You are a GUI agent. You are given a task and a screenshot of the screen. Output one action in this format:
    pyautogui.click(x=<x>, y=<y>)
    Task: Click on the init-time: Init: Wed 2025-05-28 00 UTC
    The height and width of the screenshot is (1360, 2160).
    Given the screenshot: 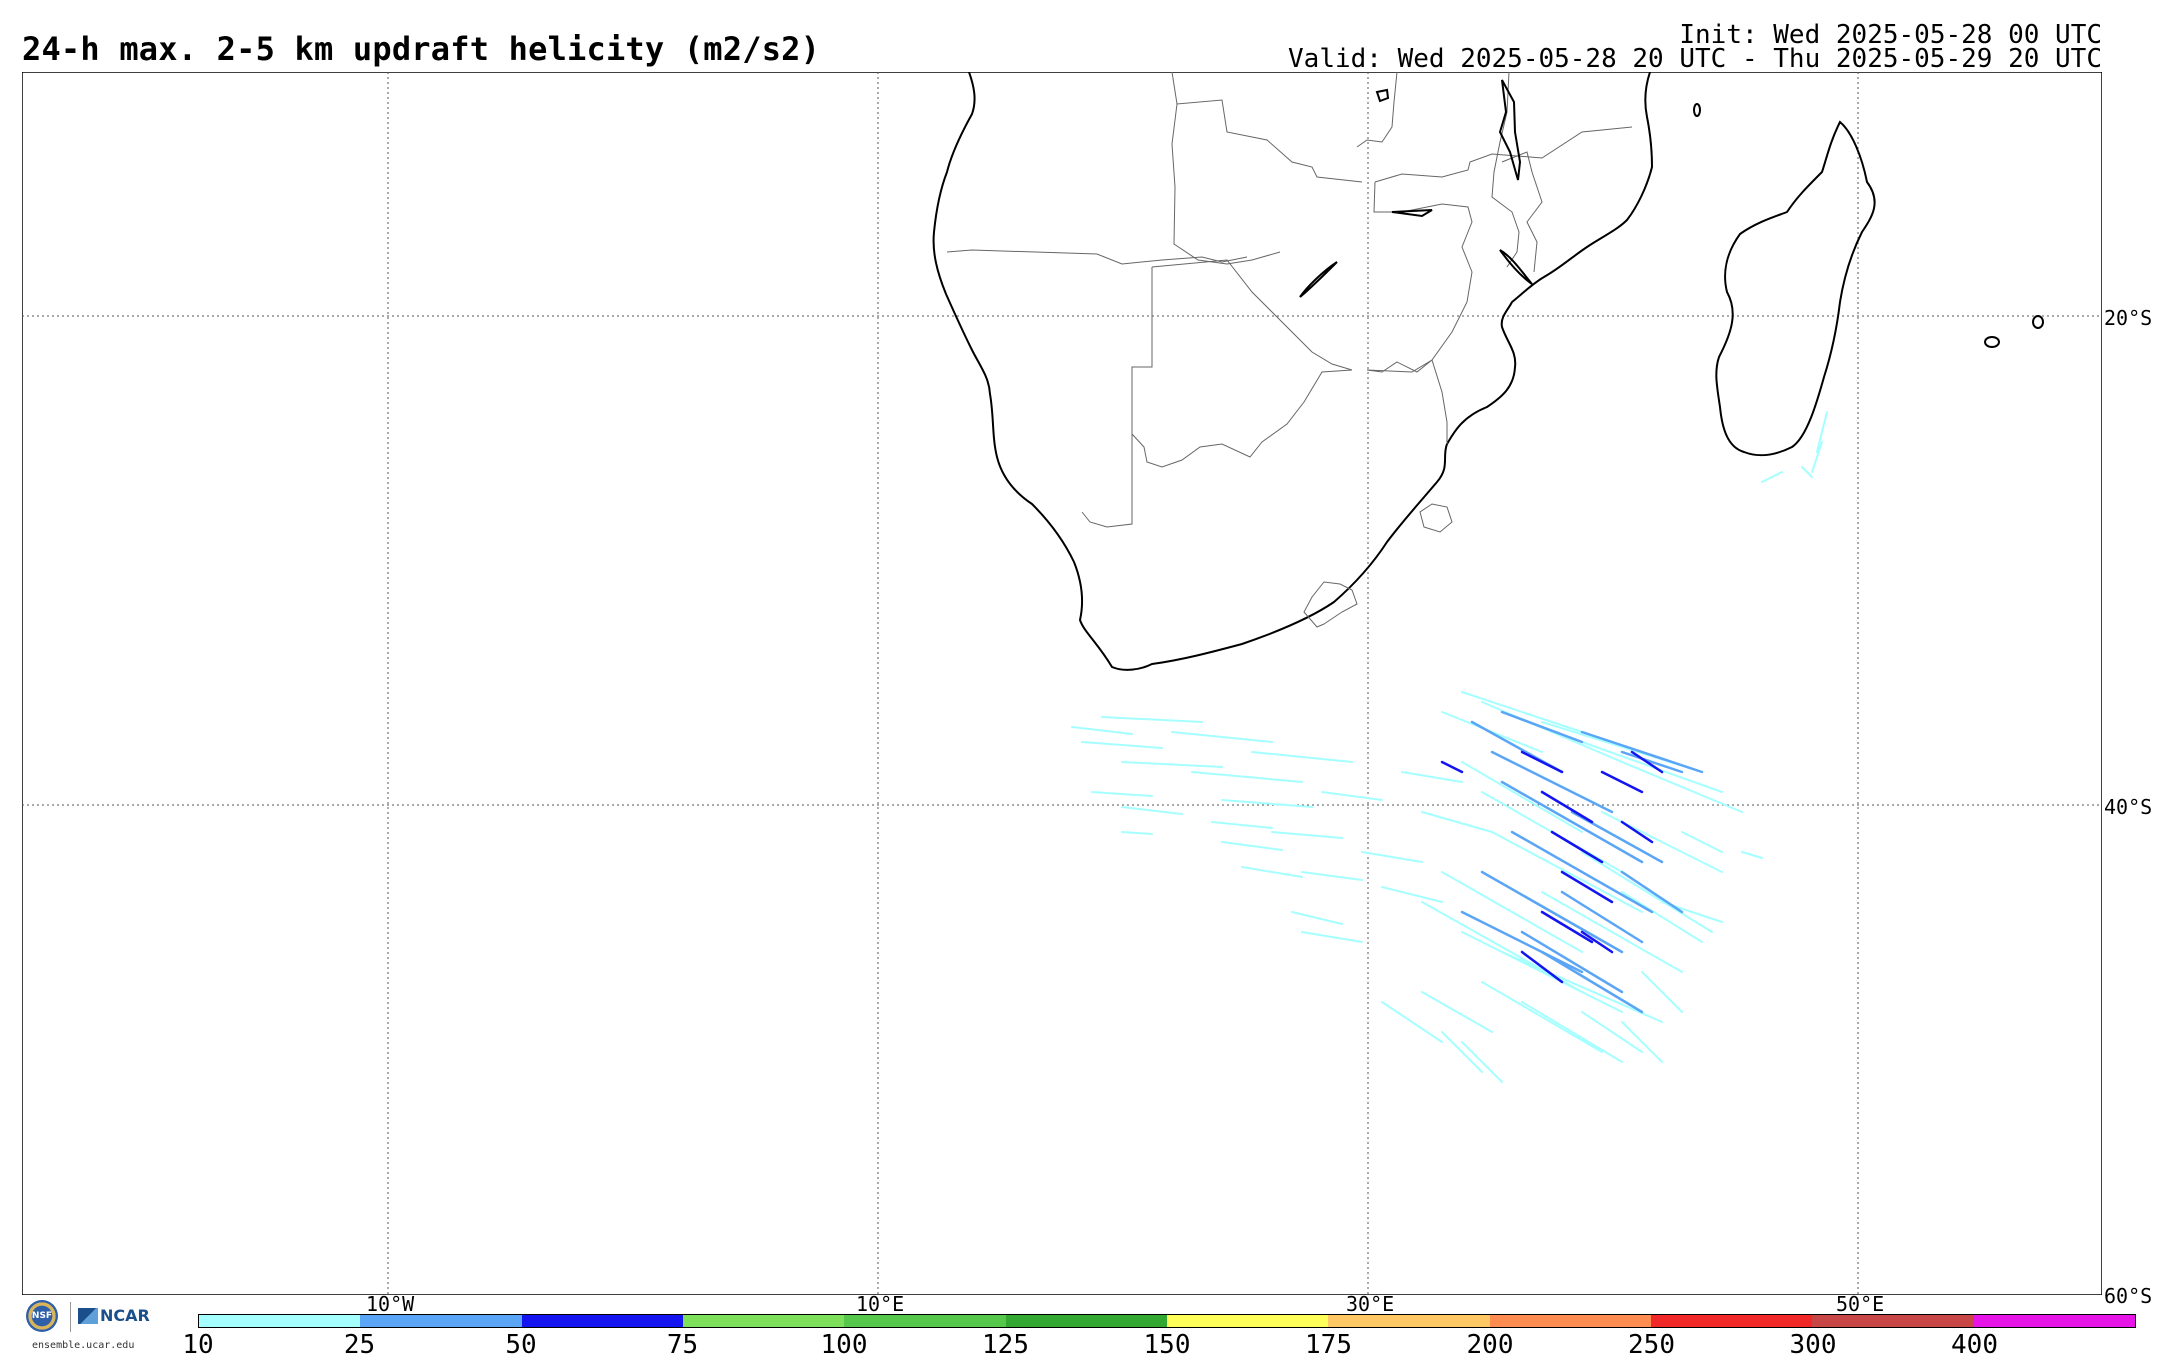 What is the action you would take?
    pyautogui.click(x=1890, y=35)
    